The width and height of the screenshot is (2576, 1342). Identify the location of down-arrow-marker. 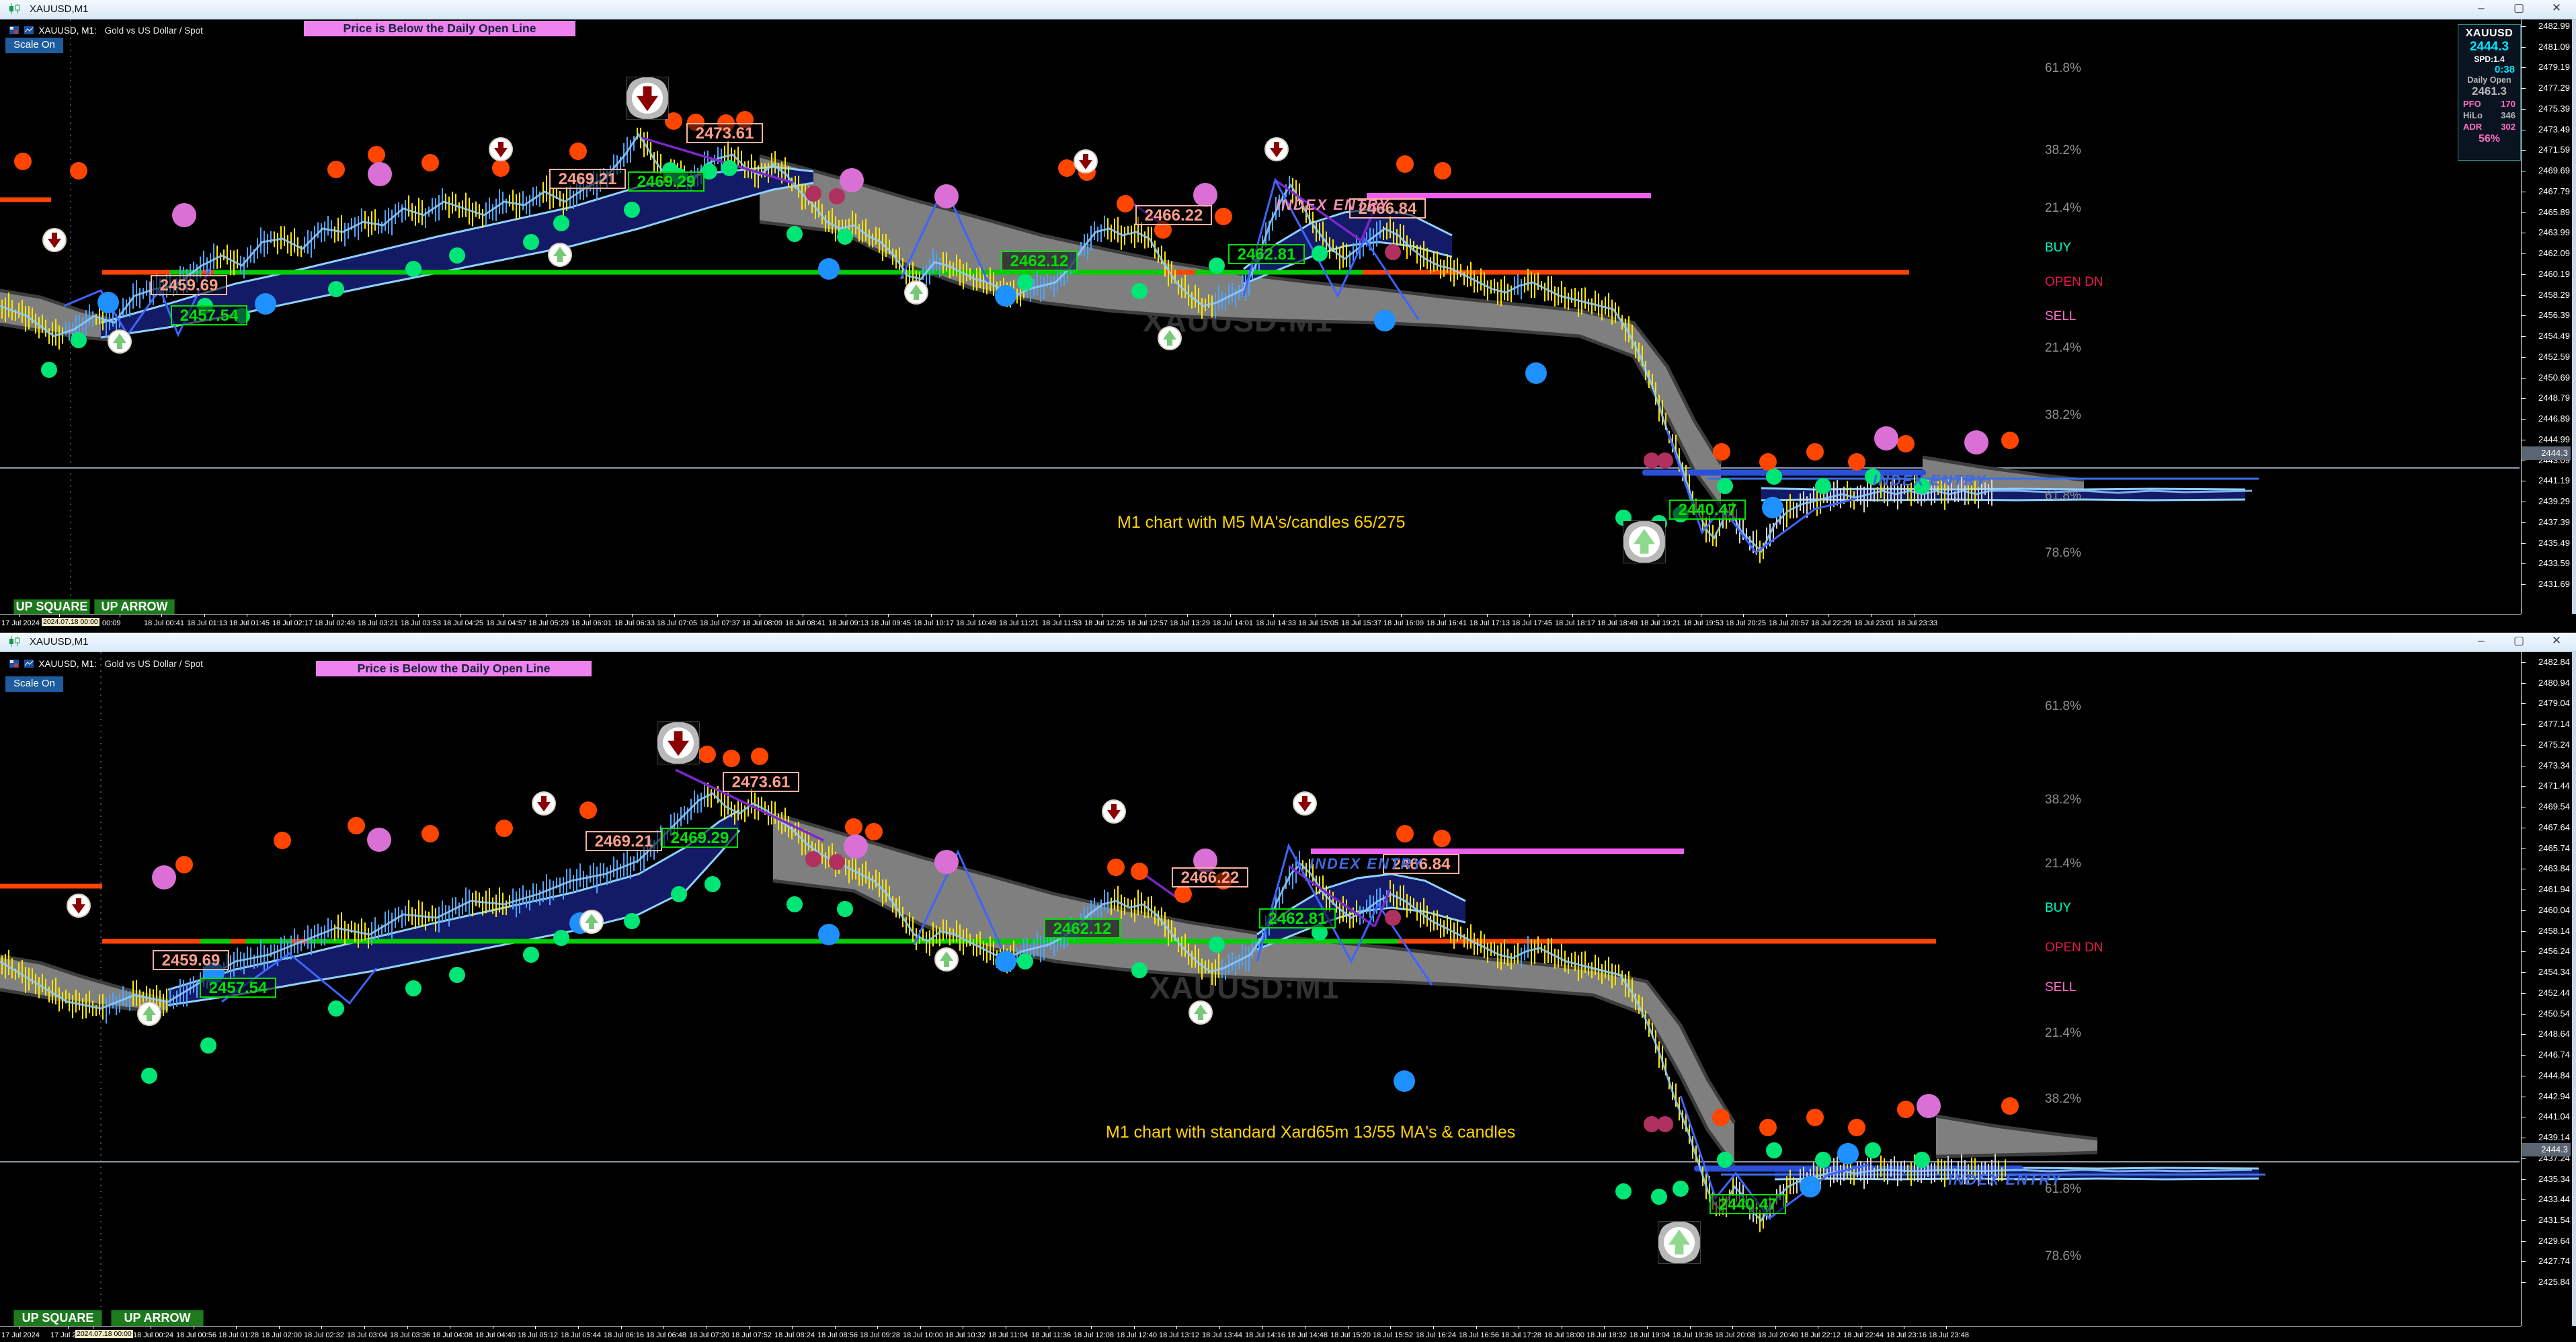
(501, 149).